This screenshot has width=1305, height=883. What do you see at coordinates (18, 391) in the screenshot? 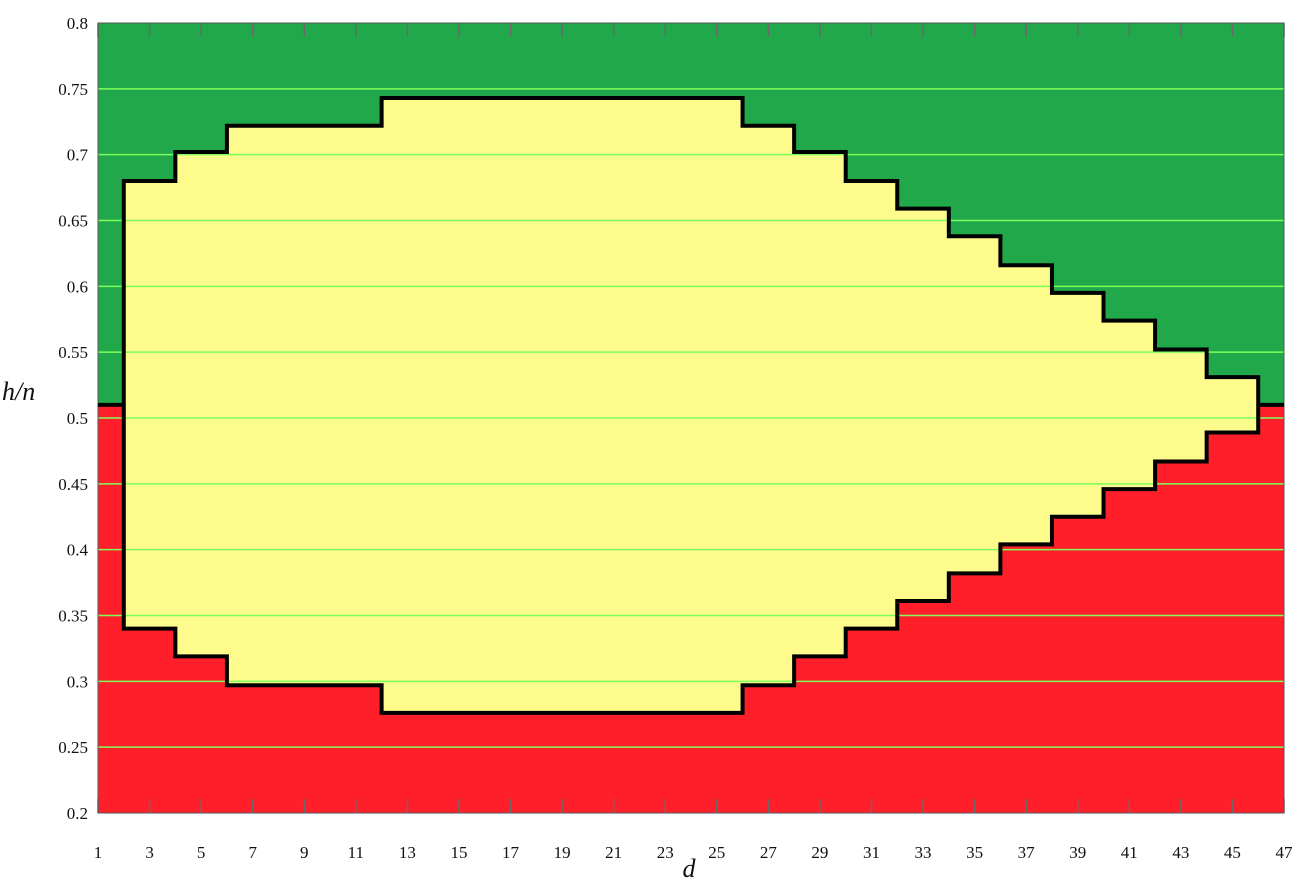
I see `y-axis-label: h/n` at bounding box center [18, 391].